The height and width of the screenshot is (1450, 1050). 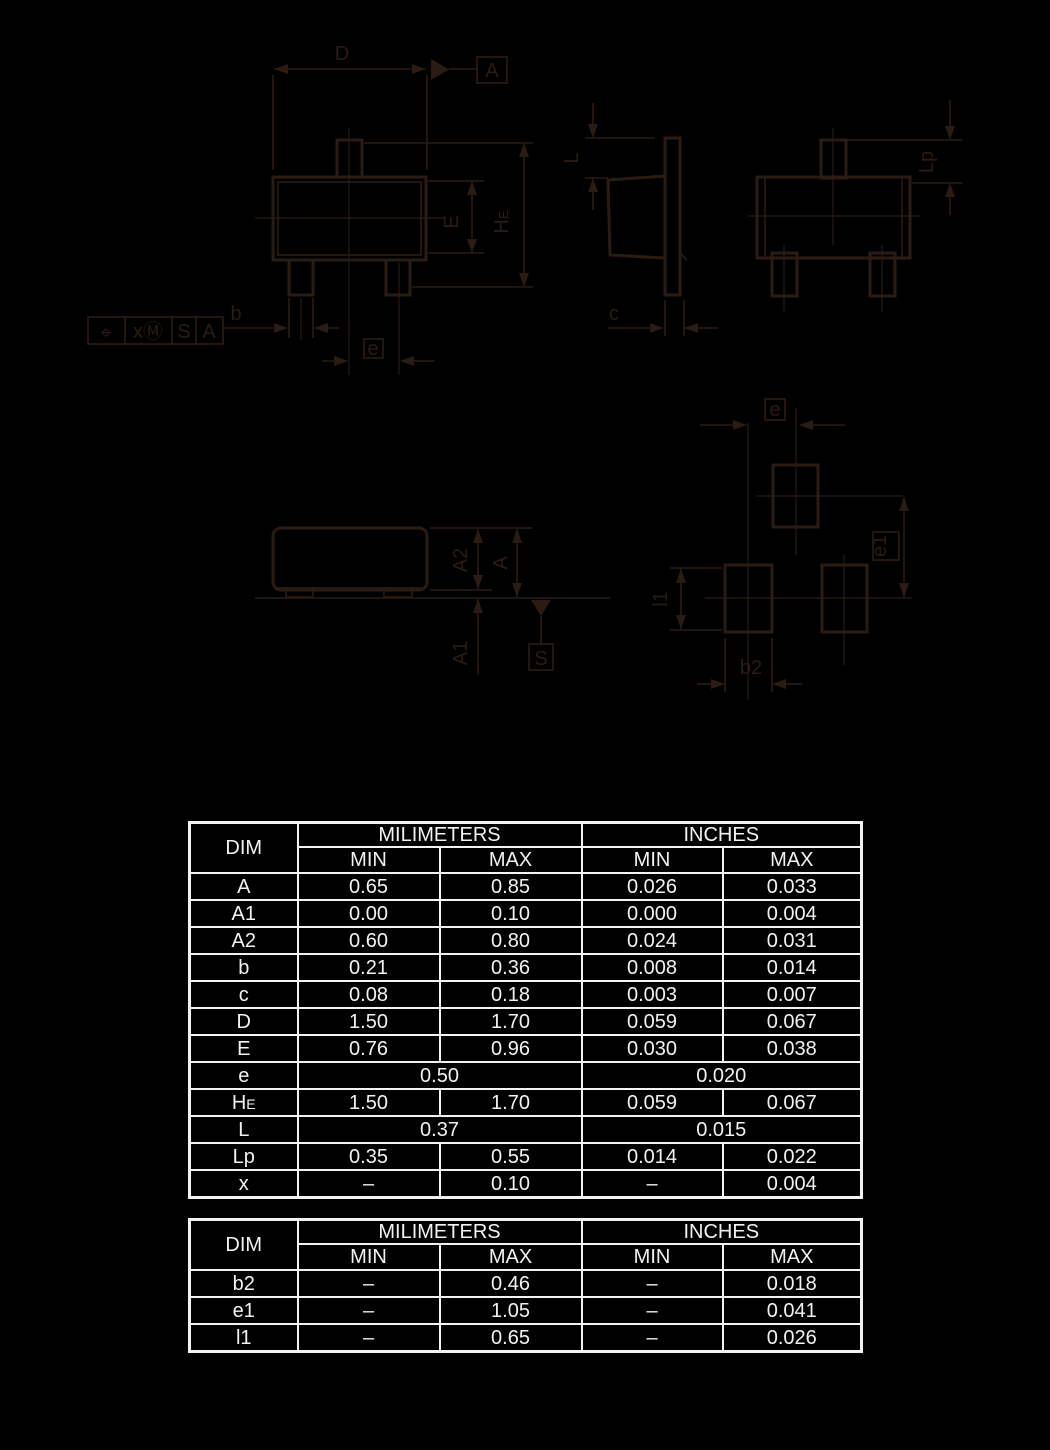 What do you see at coordinates (792, 940) in the screenshot?
I see `in-max-cell: 0.031` at bounding box center [792, 940].